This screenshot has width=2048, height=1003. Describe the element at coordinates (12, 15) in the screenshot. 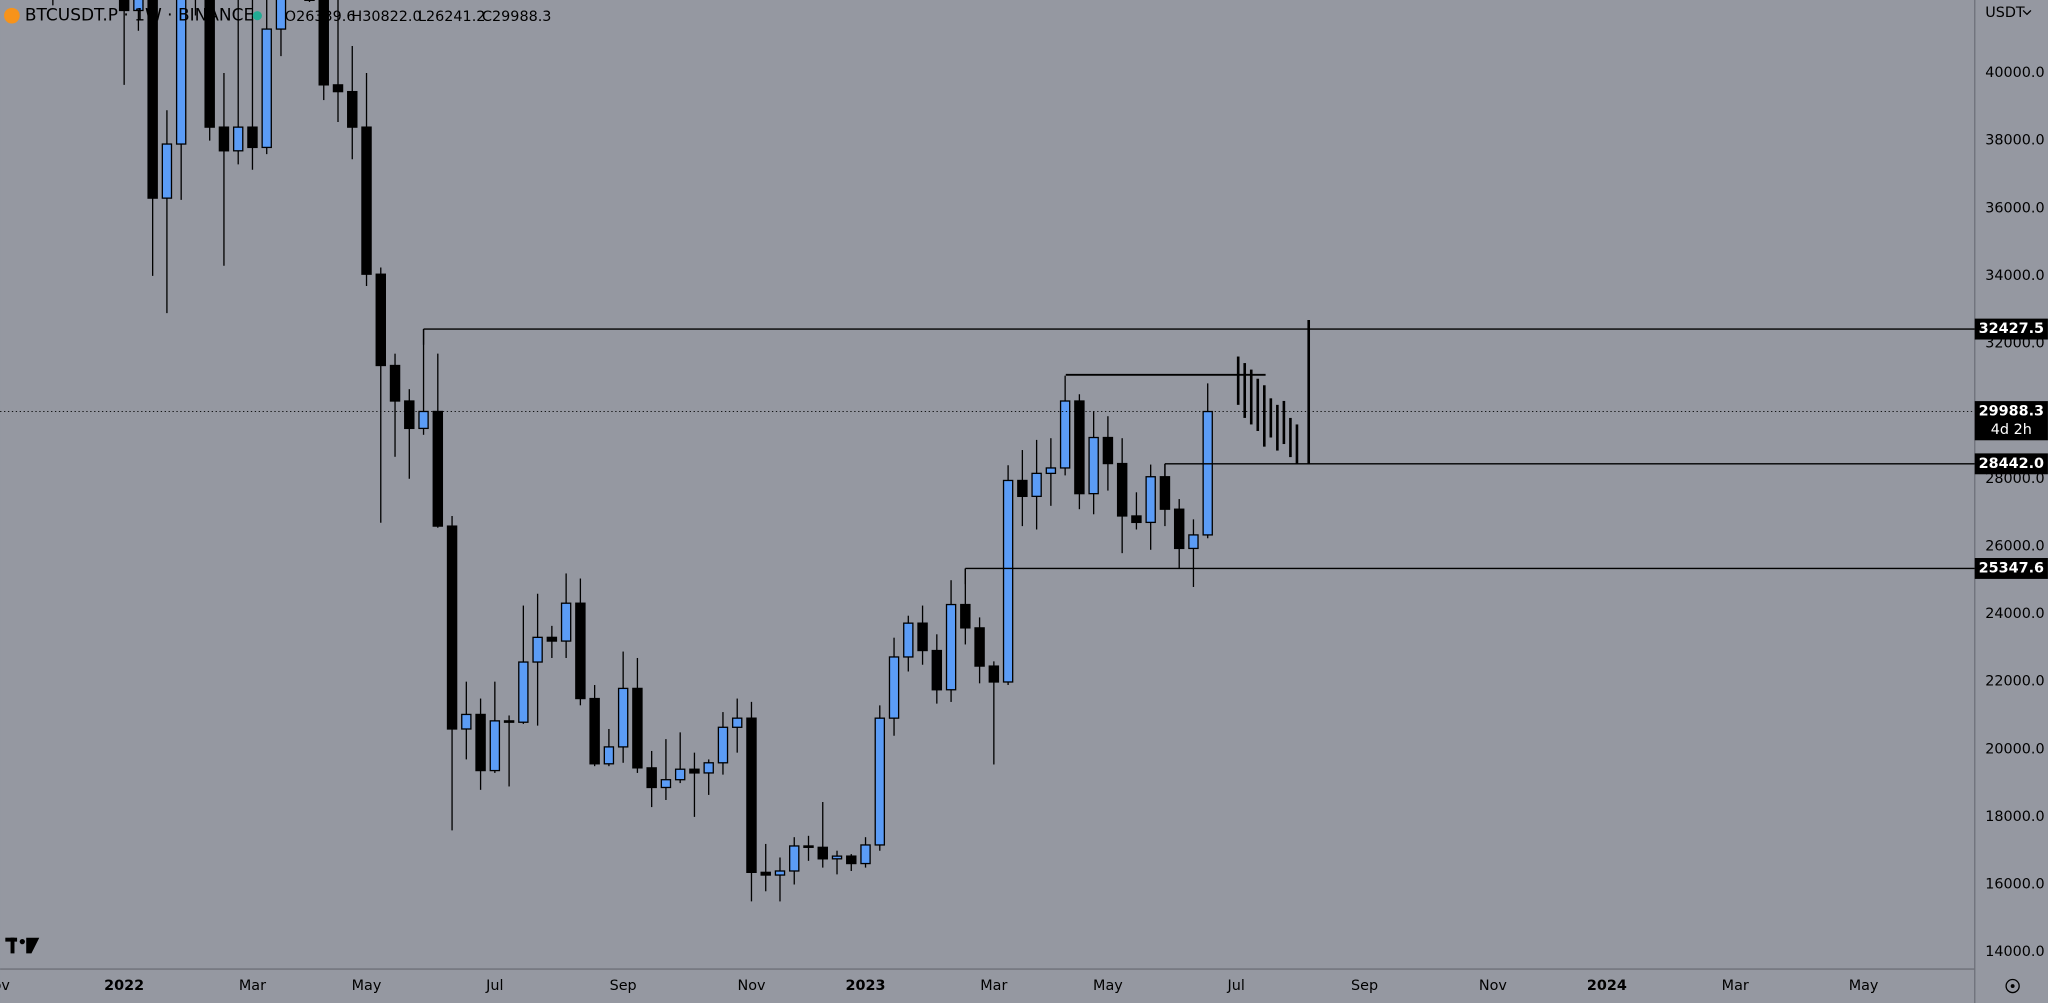

I see `symbol-icon` at that location.